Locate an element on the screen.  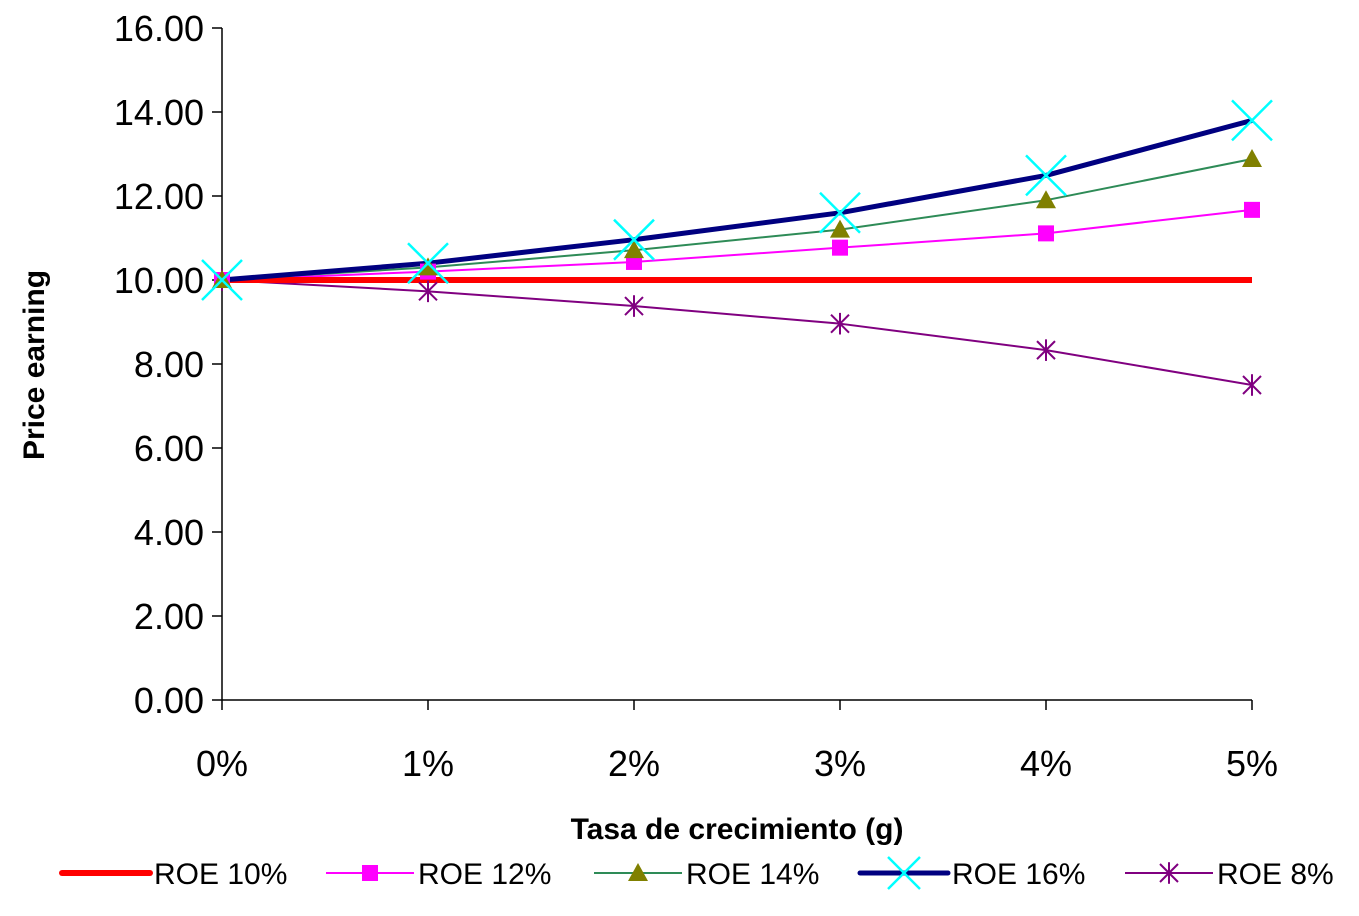
legend-label: ROE 8% is located at coordinates (1275, 874).